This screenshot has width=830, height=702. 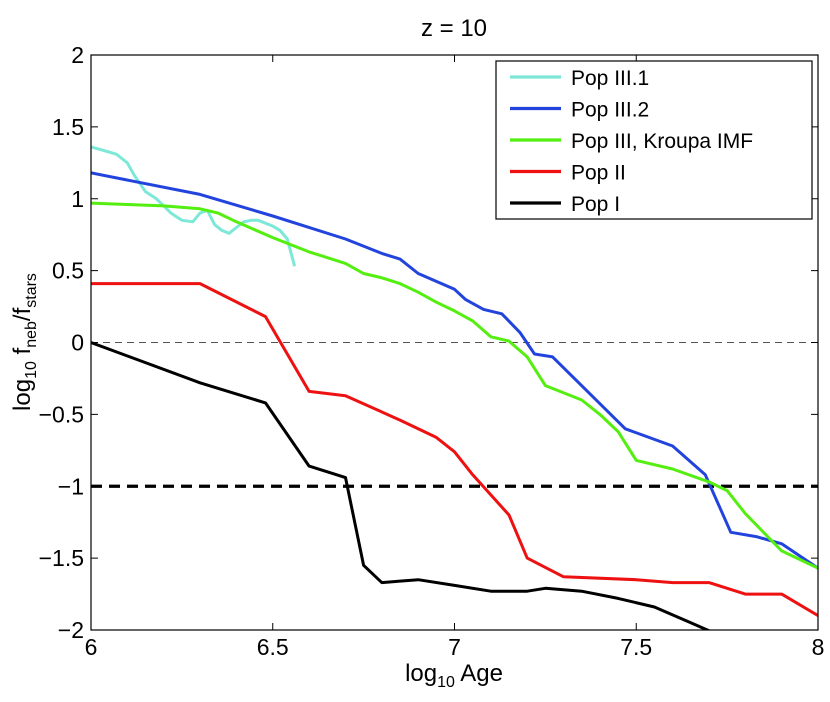 What do you see at coordinates (22, 314) in the screenshot?
I see `y-axis-label-slash-f: /f` at bounding box center [22, 314].